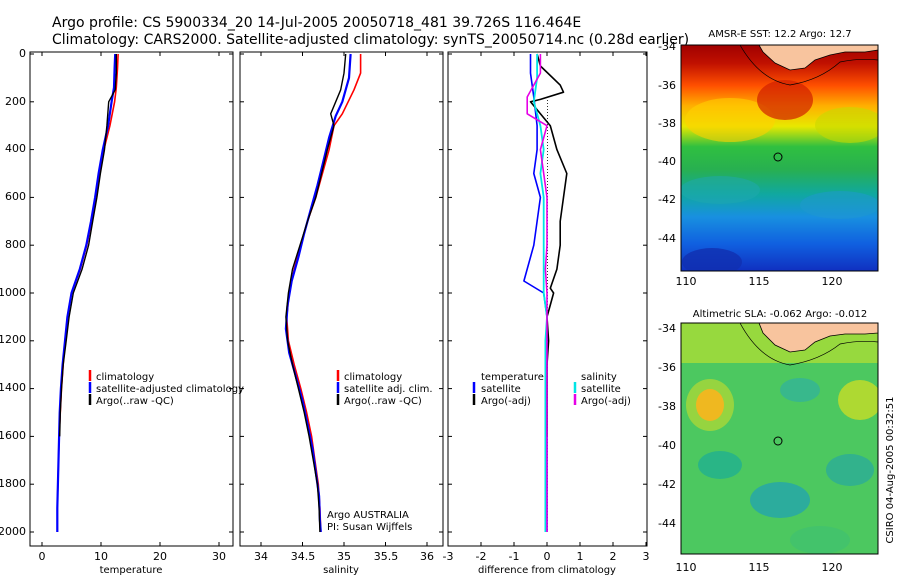  I want to click on depth-tick-label: 1000, so click(13, 292).